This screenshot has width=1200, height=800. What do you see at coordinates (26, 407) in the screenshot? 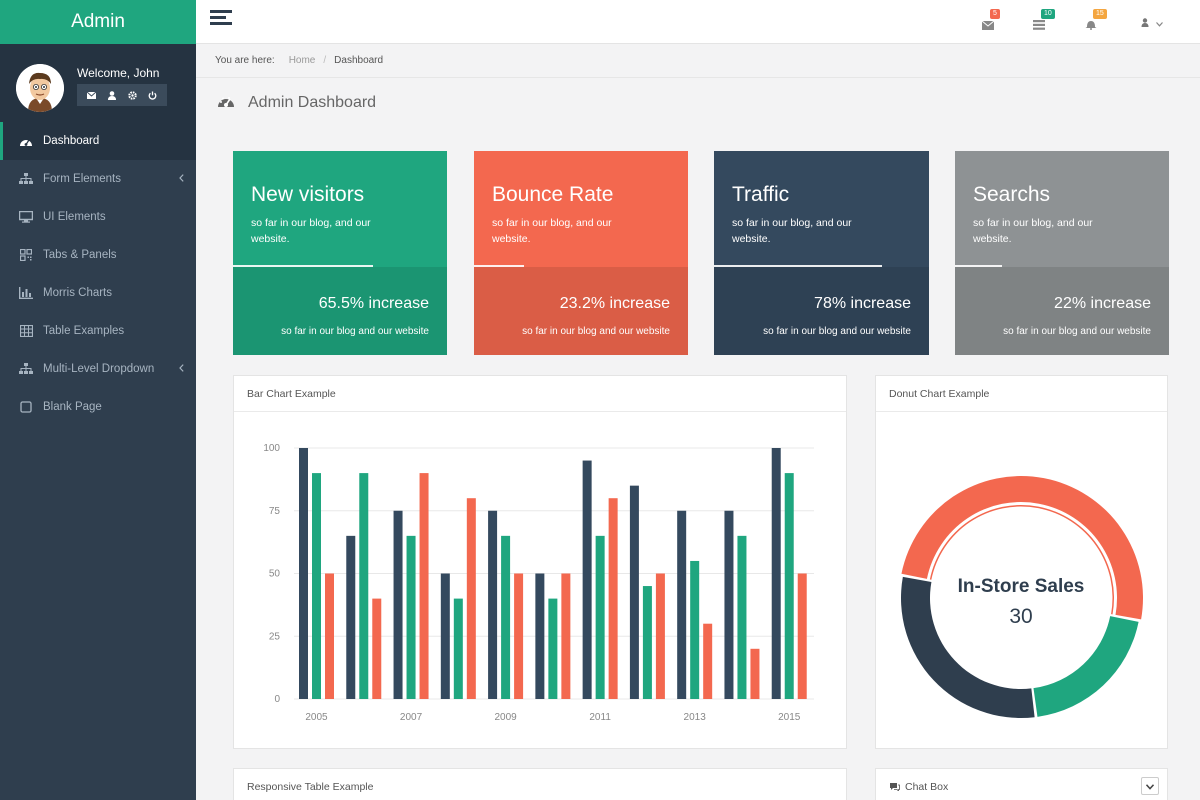
I see `square-icon` at bounding box center [26, 407].